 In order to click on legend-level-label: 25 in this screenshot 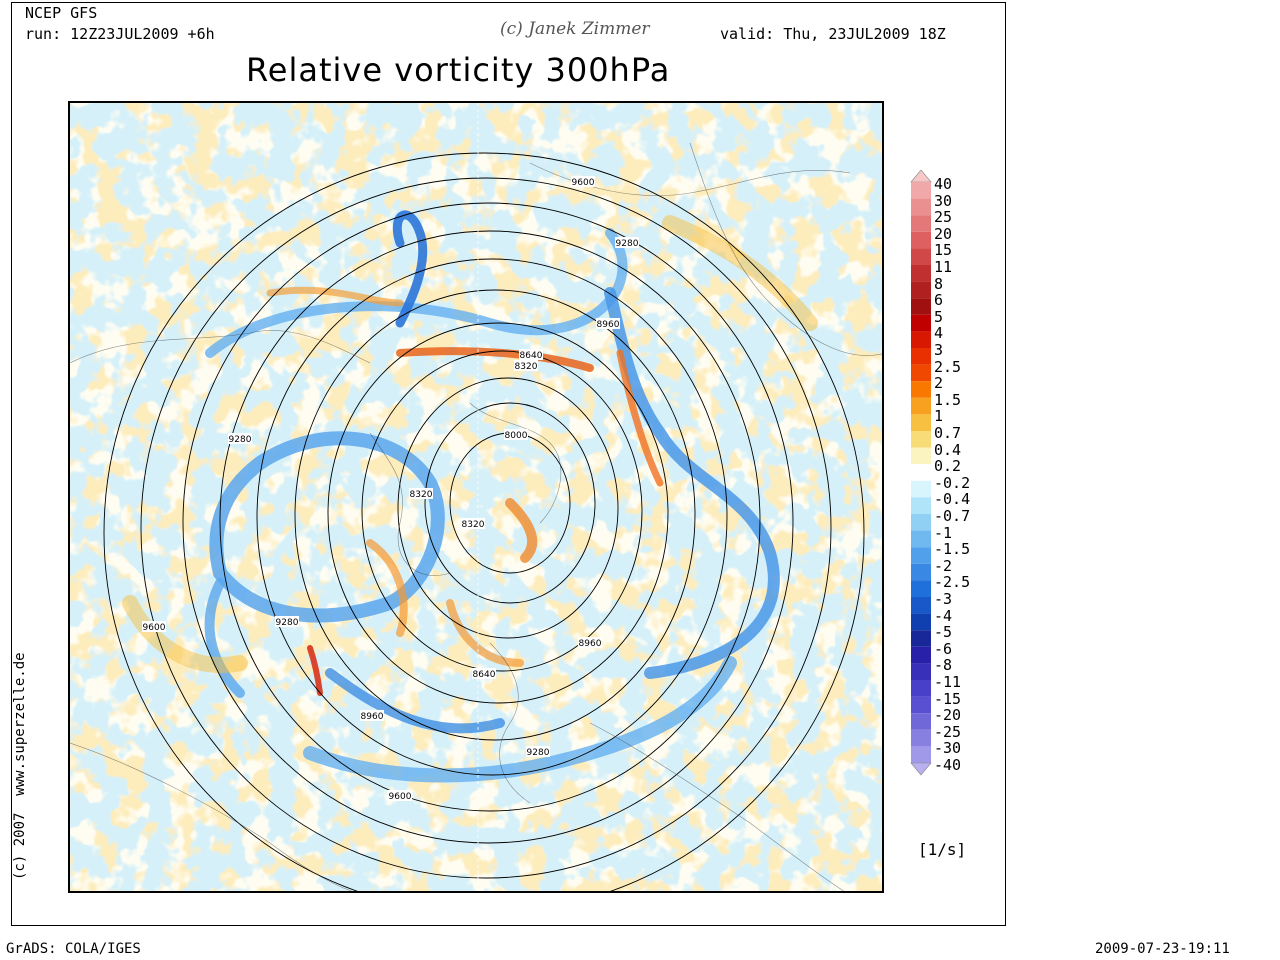, I will do `click(943, 217)`.